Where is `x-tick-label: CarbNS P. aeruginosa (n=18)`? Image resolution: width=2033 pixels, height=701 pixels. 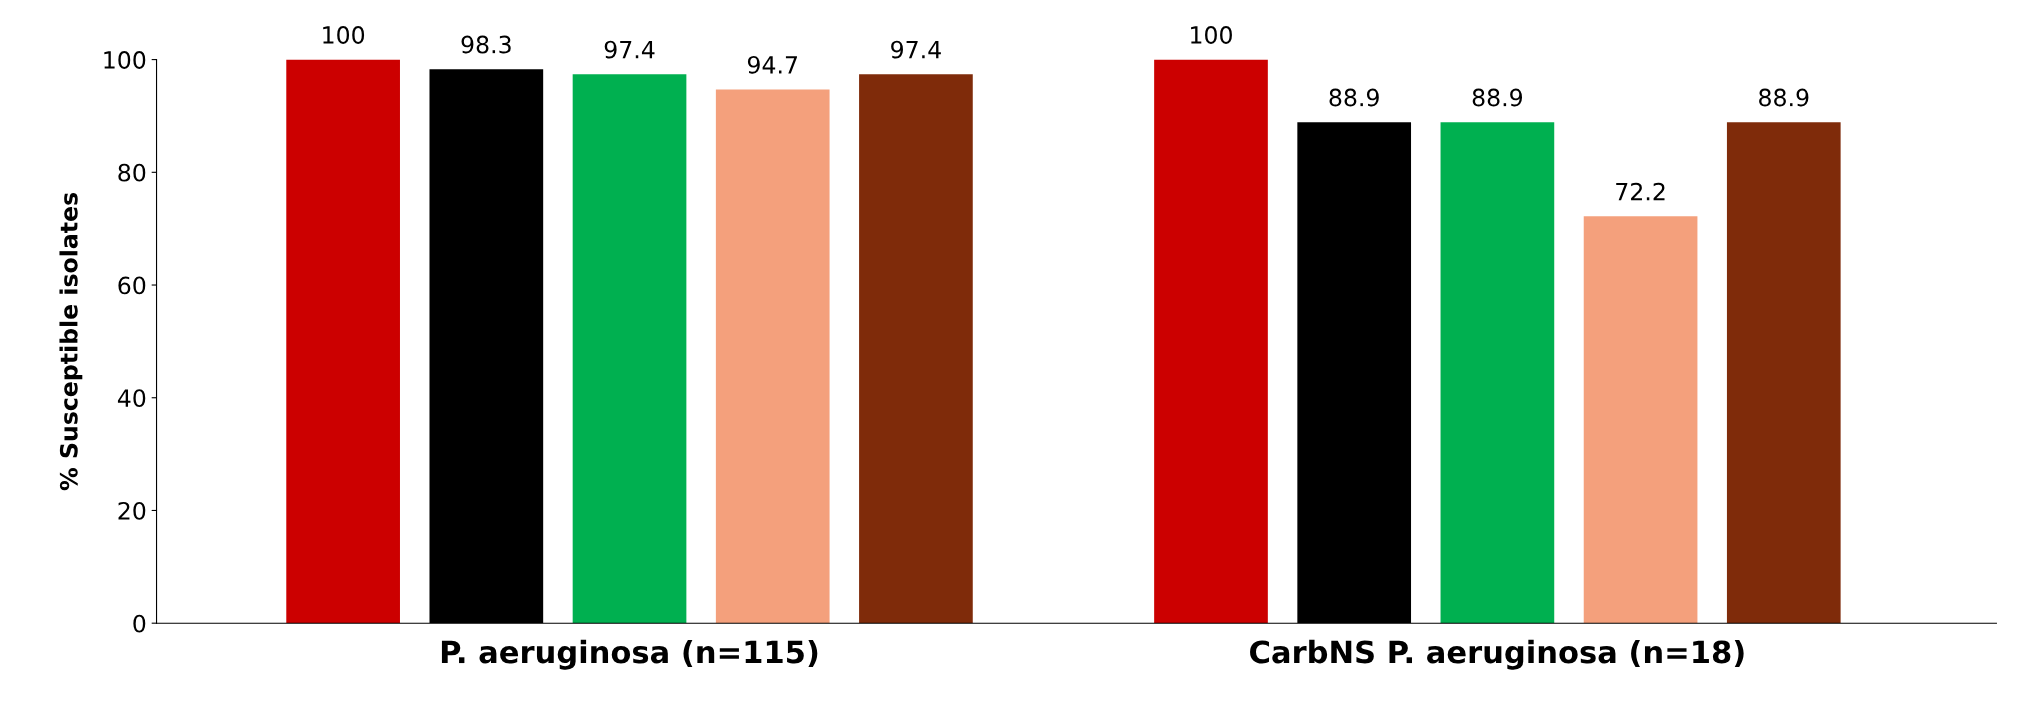 x-tick-label: CarbNS P. aeruginosa (n=18) is located at coordinates (1497, 654).